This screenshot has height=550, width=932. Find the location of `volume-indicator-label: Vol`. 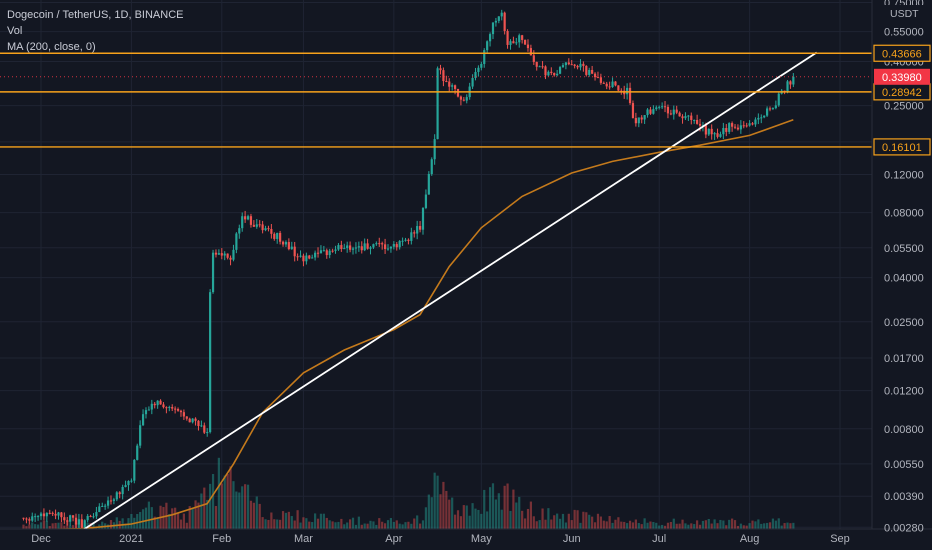

volume-indicator-label: Vol is located at coordinates (15, 31).